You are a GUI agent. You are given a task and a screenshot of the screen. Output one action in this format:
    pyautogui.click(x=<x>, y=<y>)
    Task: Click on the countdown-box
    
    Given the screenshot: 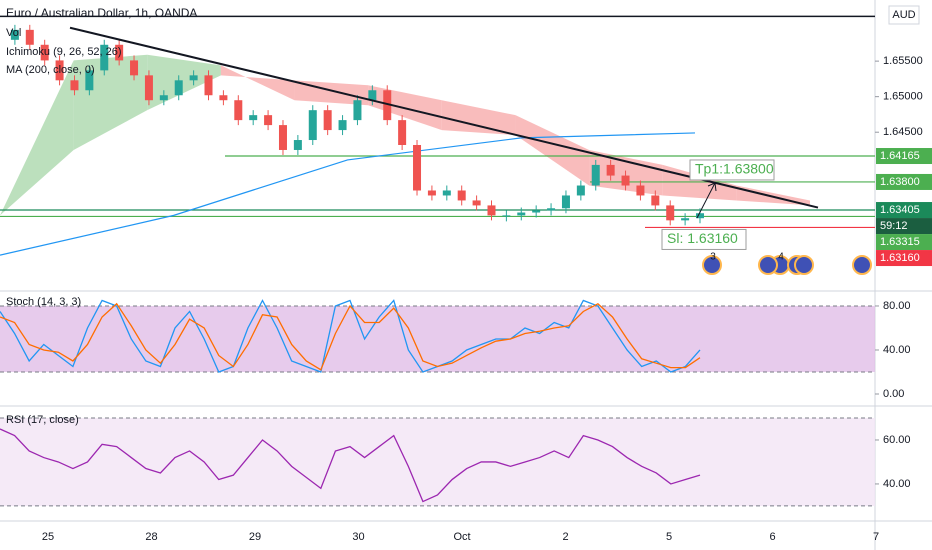 What is the action you would take?
    pyautogui.click(x=904, y=226)
    